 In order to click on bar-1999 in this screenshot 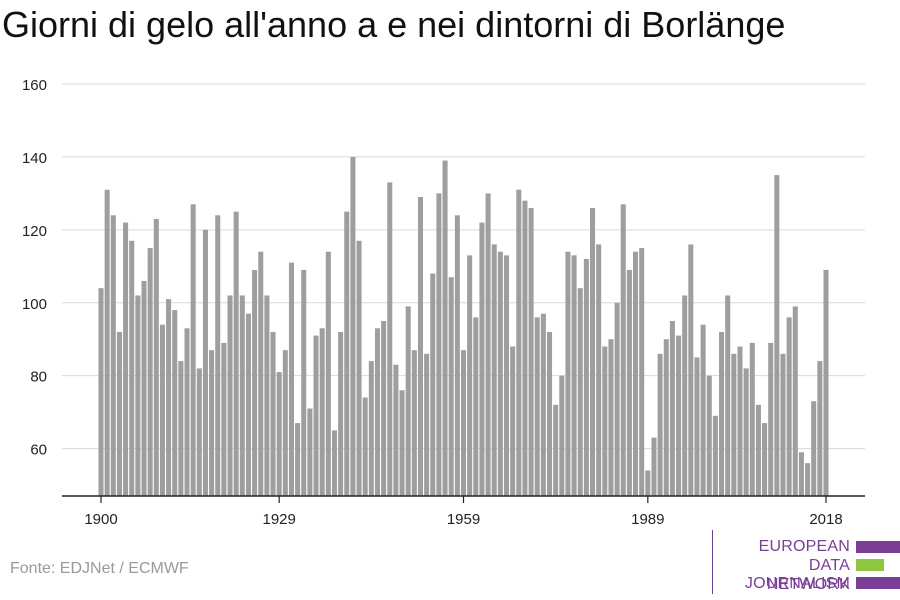, I will do `click(709, 435)`.